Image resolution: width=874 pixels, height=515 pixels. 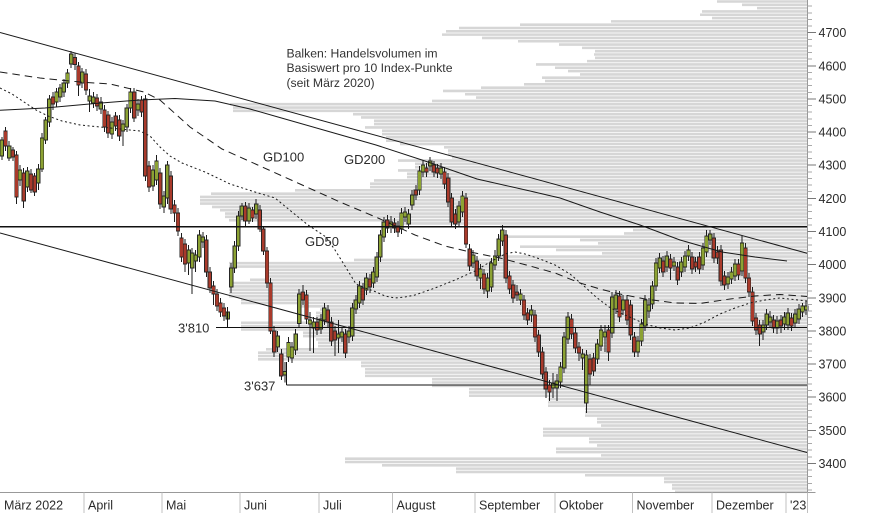 What do you see at coordinates (370, 68) in the screenshot?
I see `svg-text: Basiswert pro 10 Index-Punkte` at bounding box center [370, 68].